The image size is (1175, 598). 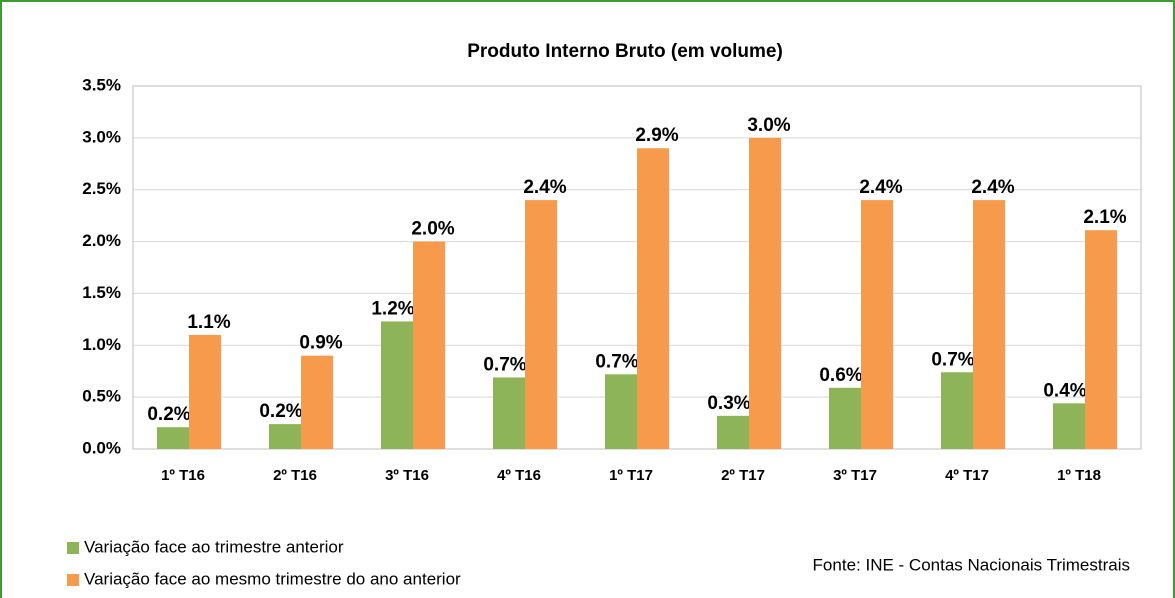 I want to click on y-tick-label: 1.5%, so click(x=101, y=292).